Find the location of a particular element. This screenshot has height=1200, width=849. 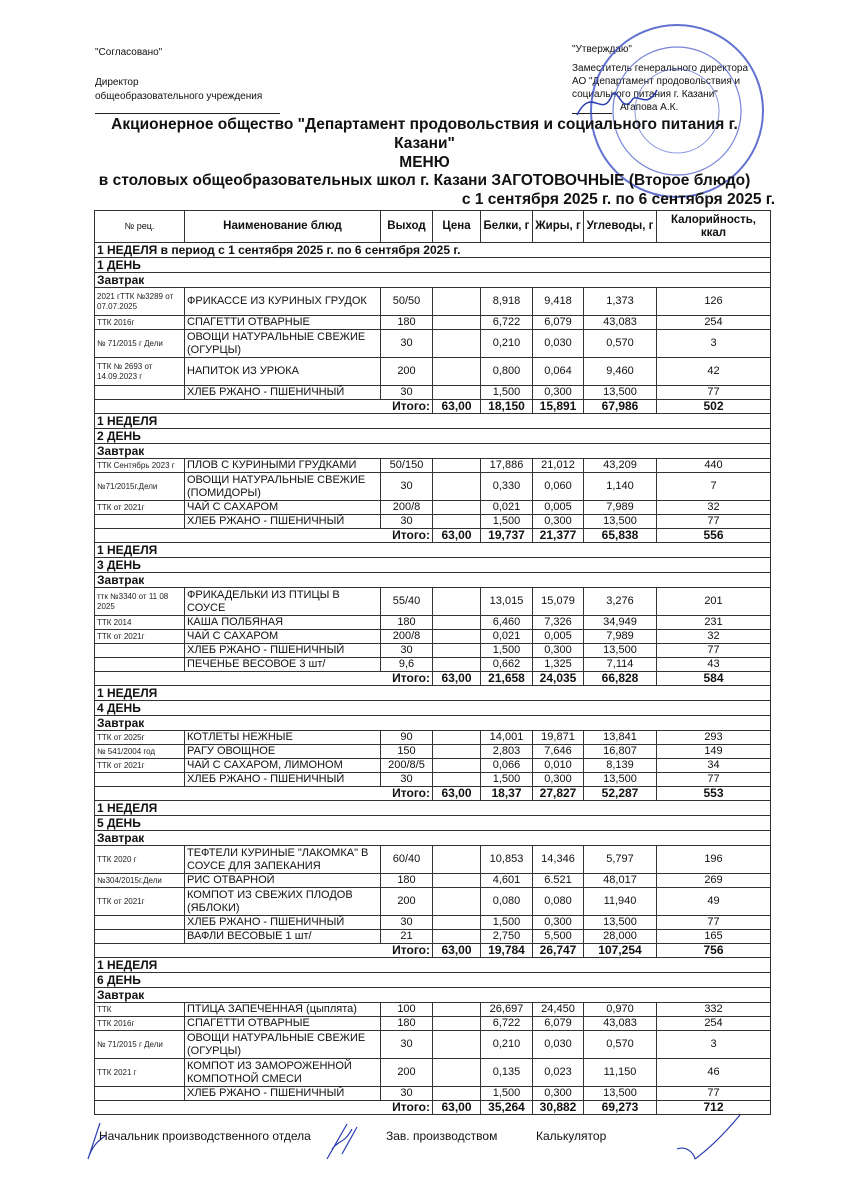

protein-cell: 6,722 is located at coordinates (506, 1023).